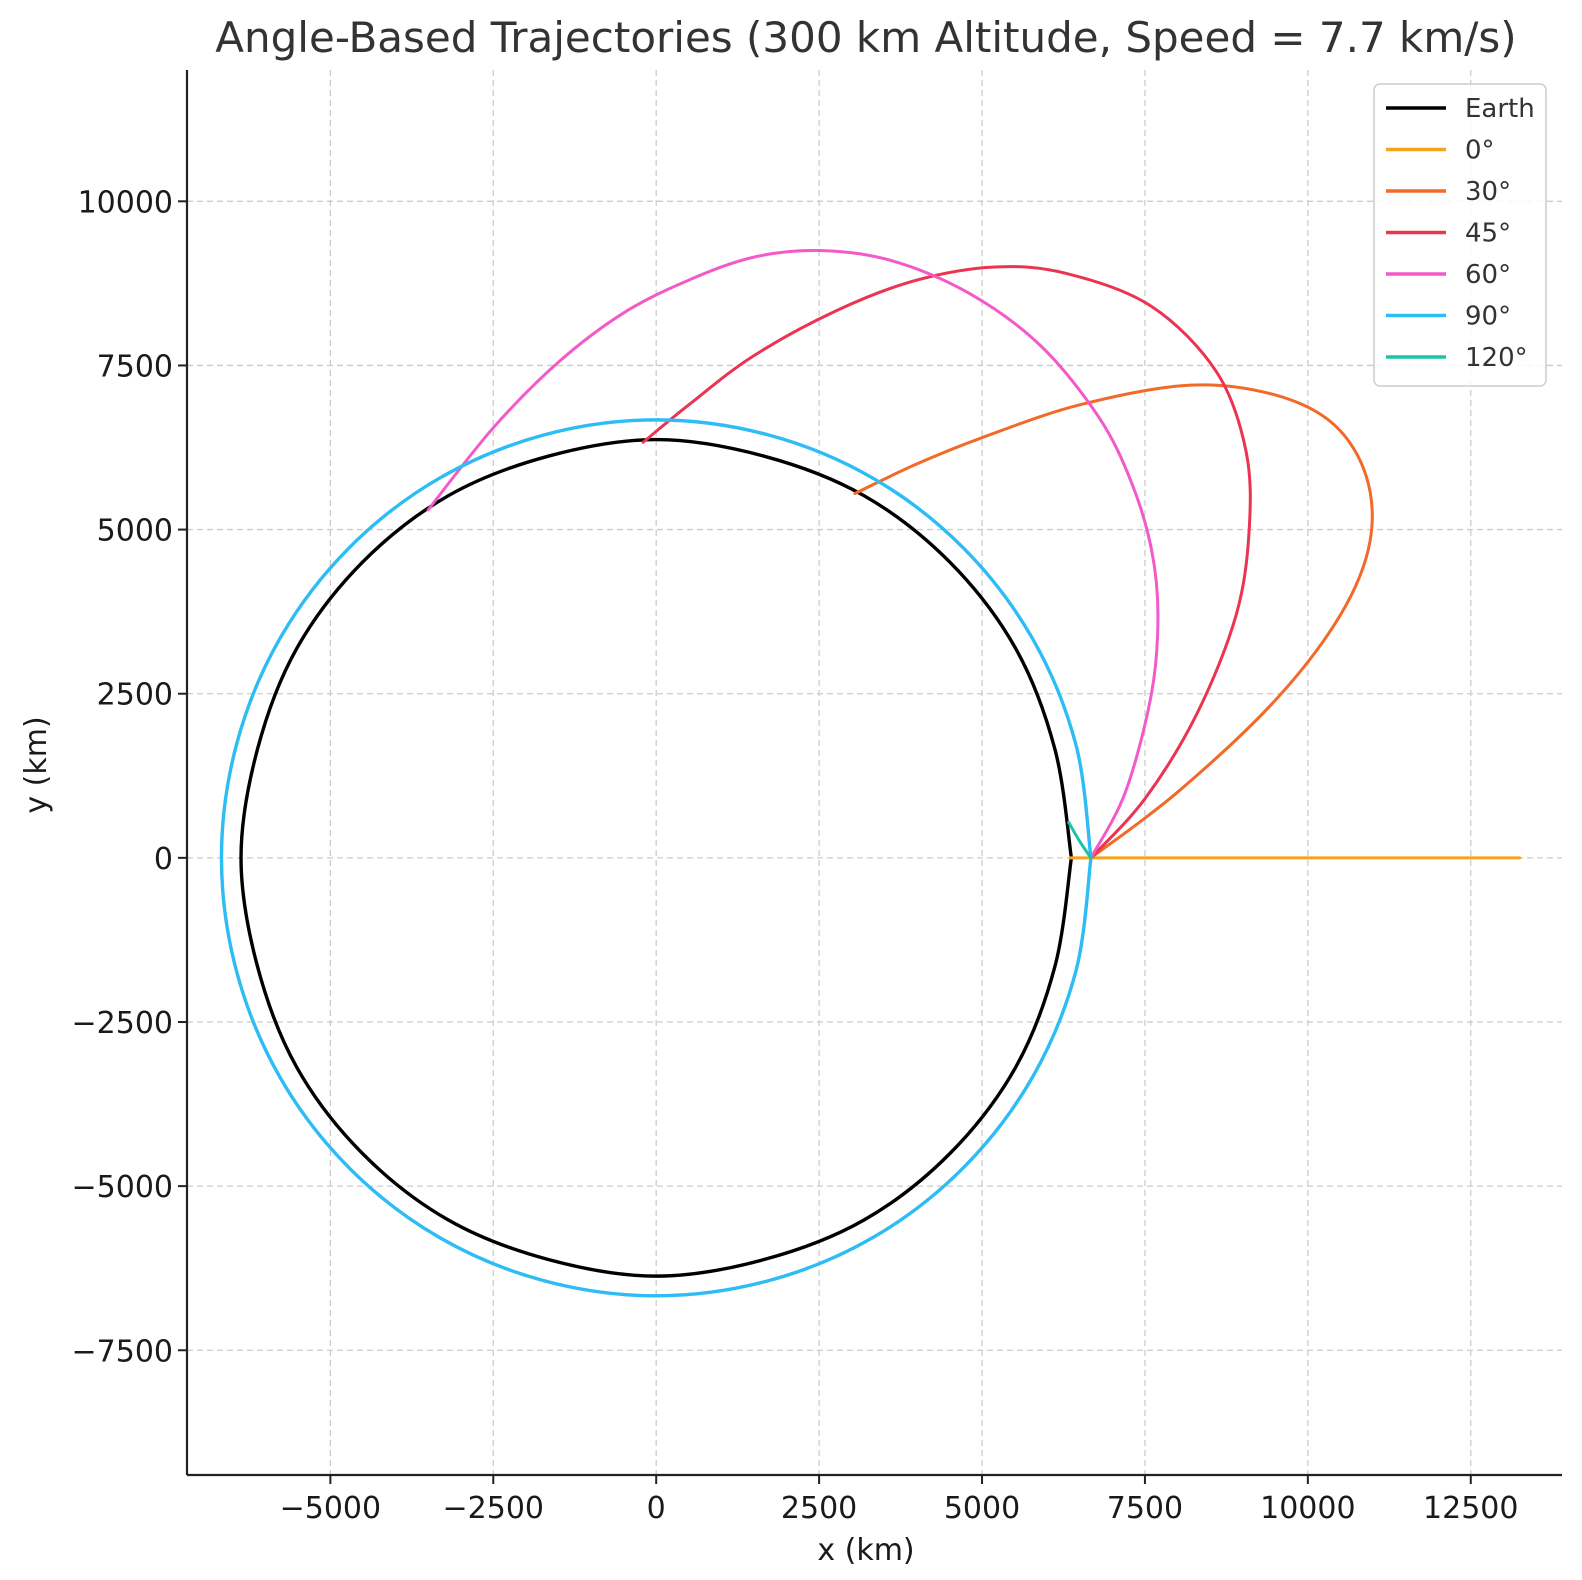  What do you see at coordinates (122, 1023) in the screenshot?
I see `y-tick-label: −2500` at bounding box center [122, 1023].